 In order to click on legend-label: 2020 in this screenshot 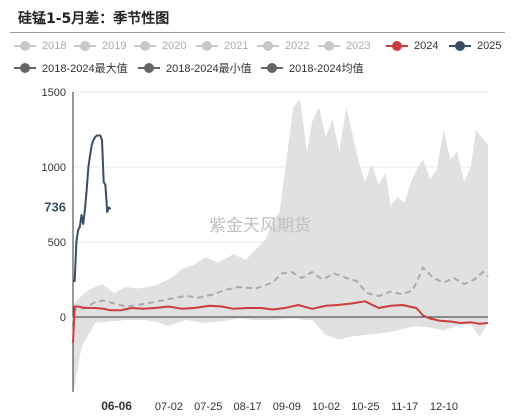, I will do `click(174, 46)`.